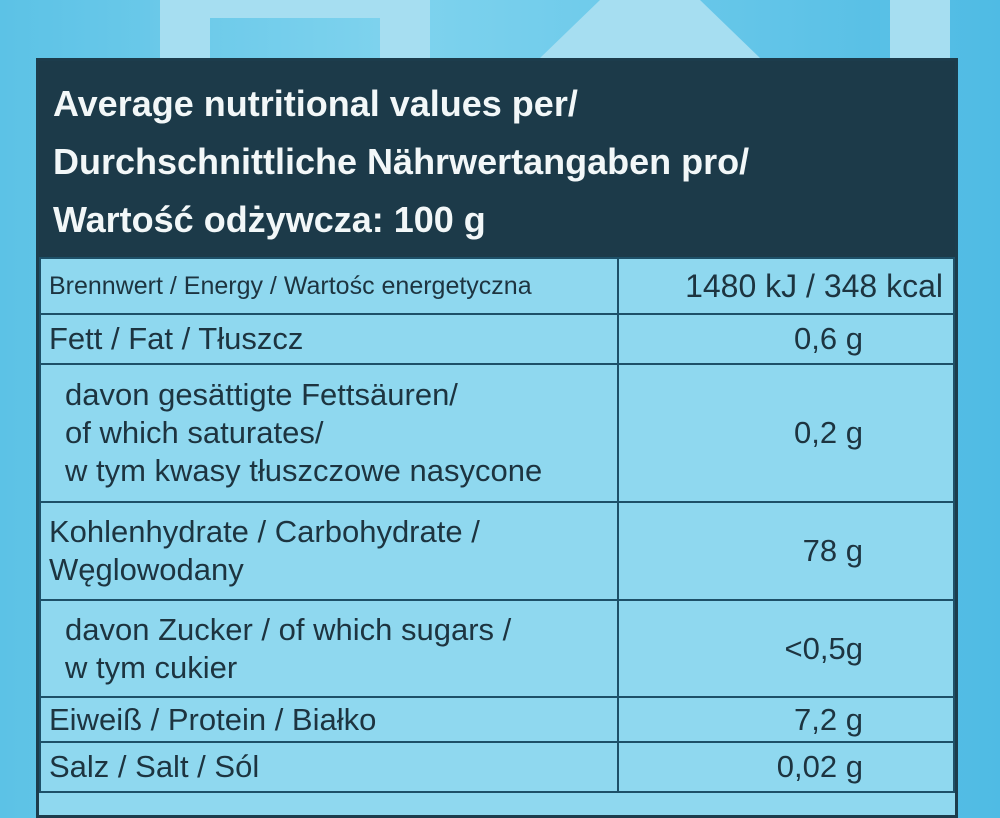 The width and height of the screenshot is (1000, 818). I want to click on header-line: Wartość odżywcza: 100 g, so click(269, 219).